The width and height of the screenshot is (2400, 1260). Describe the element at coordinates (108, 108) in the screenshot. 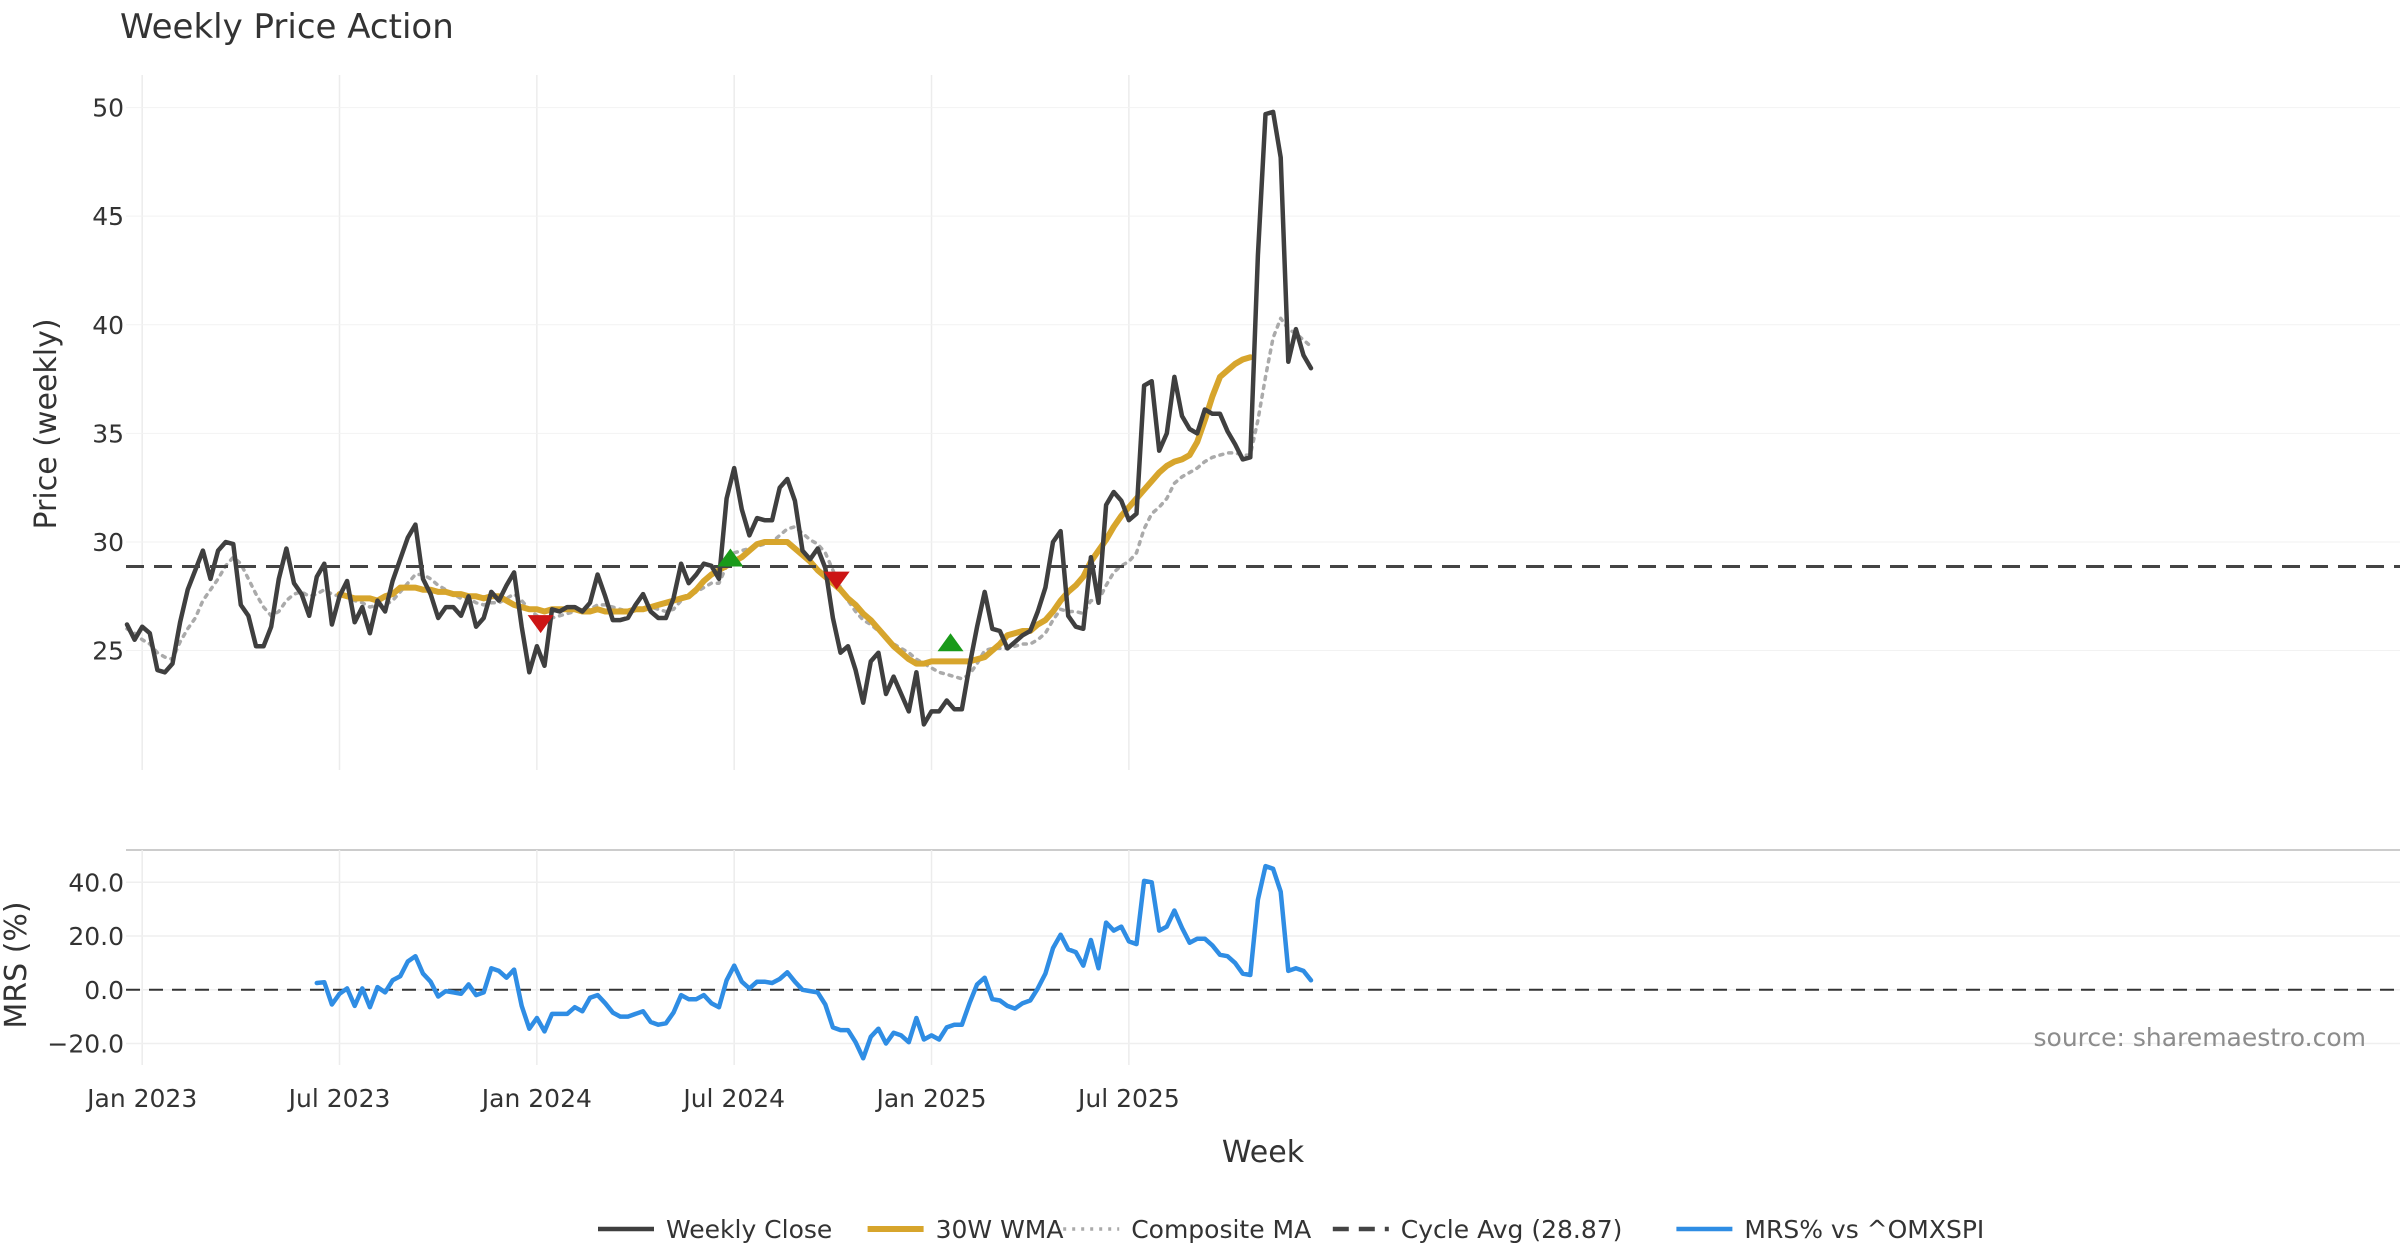

I see `price-y-tick-50: 50` at that location.